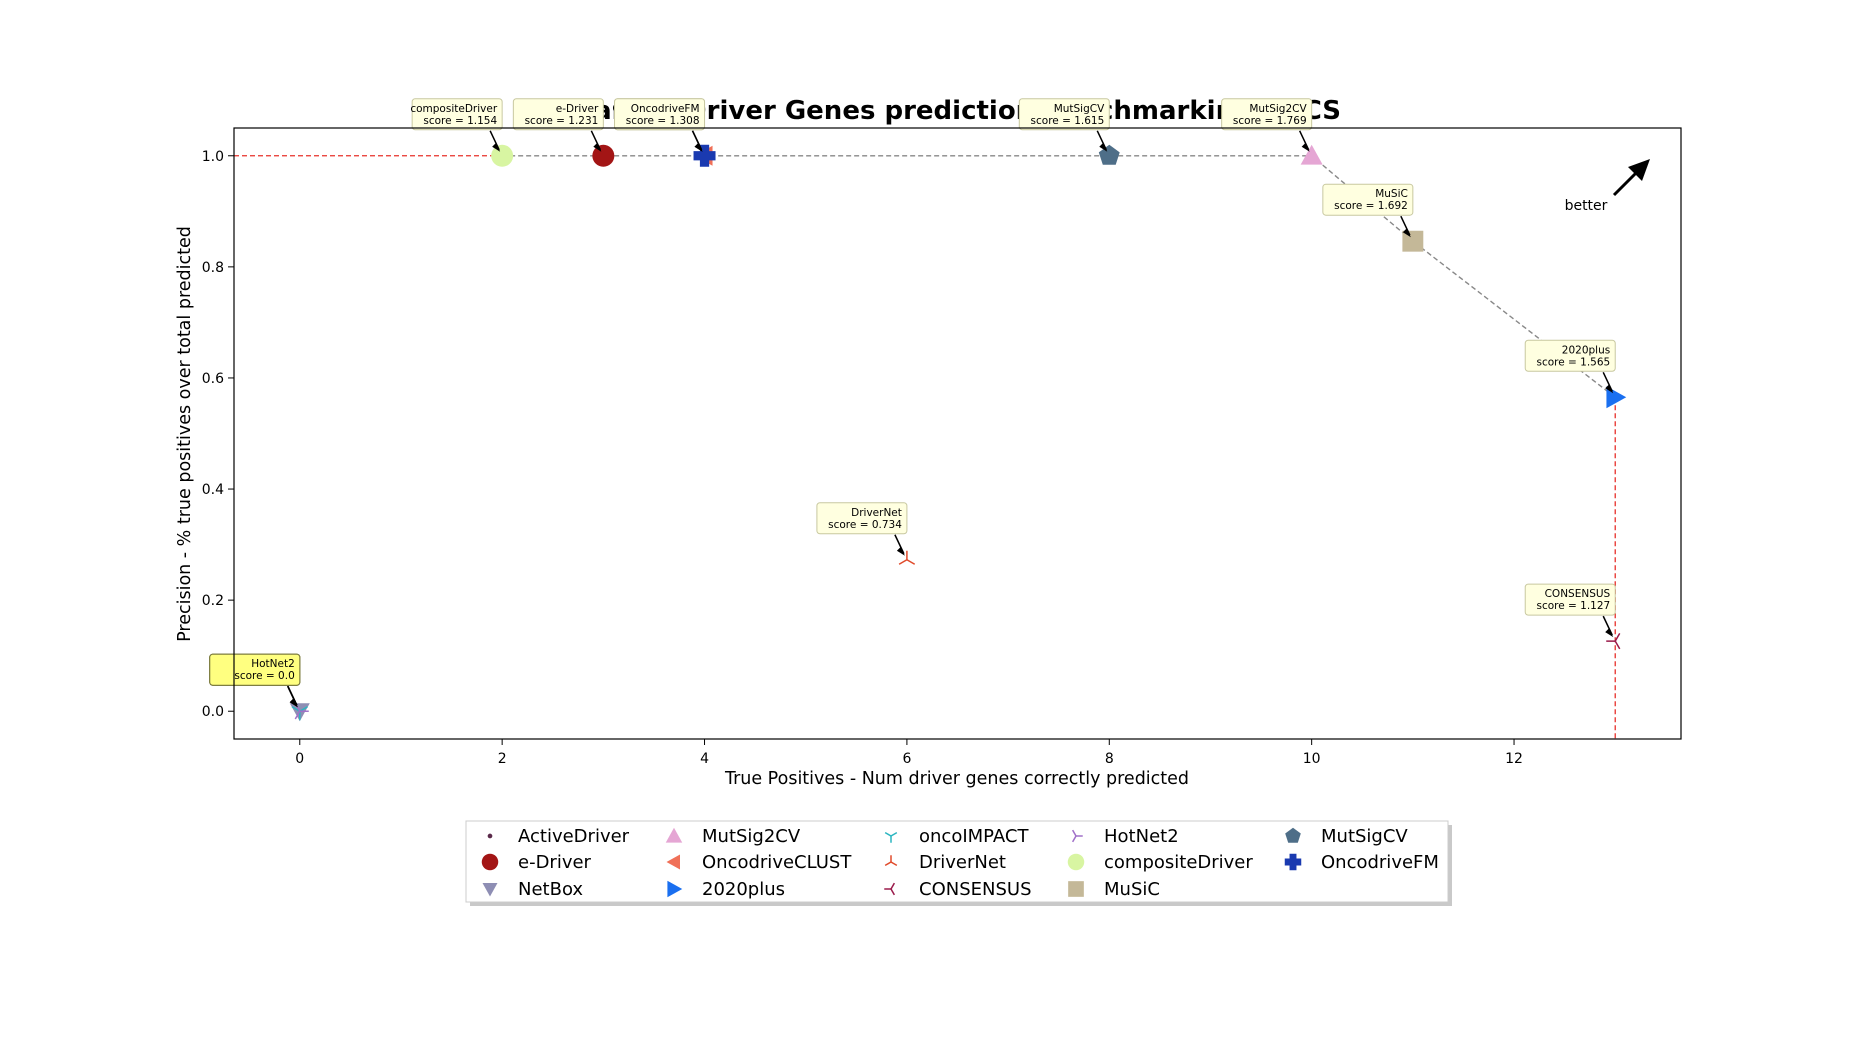  What do you see at coordinates (264, 676) in the screenshot?
I see `annotation-score-hotnet2: score = 0.0` at bounding box center [264, 676].